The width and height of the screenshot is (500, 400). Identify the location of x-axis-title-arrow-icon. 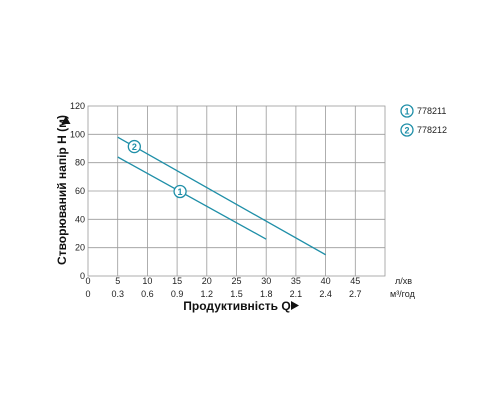
(295, 305).